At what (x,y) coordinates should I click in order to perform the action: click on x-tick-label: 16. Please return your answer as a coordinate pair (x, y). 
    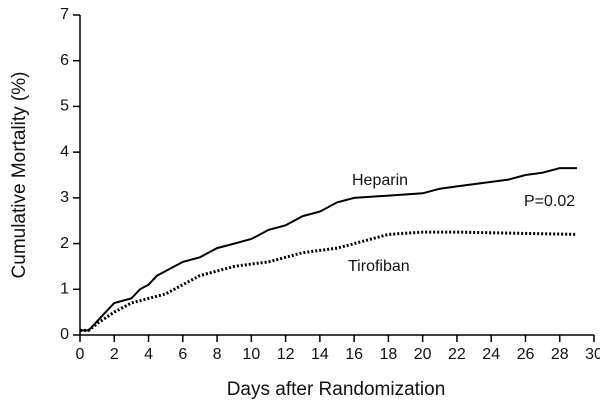
    Looking at the image, I should click on (354, 354).